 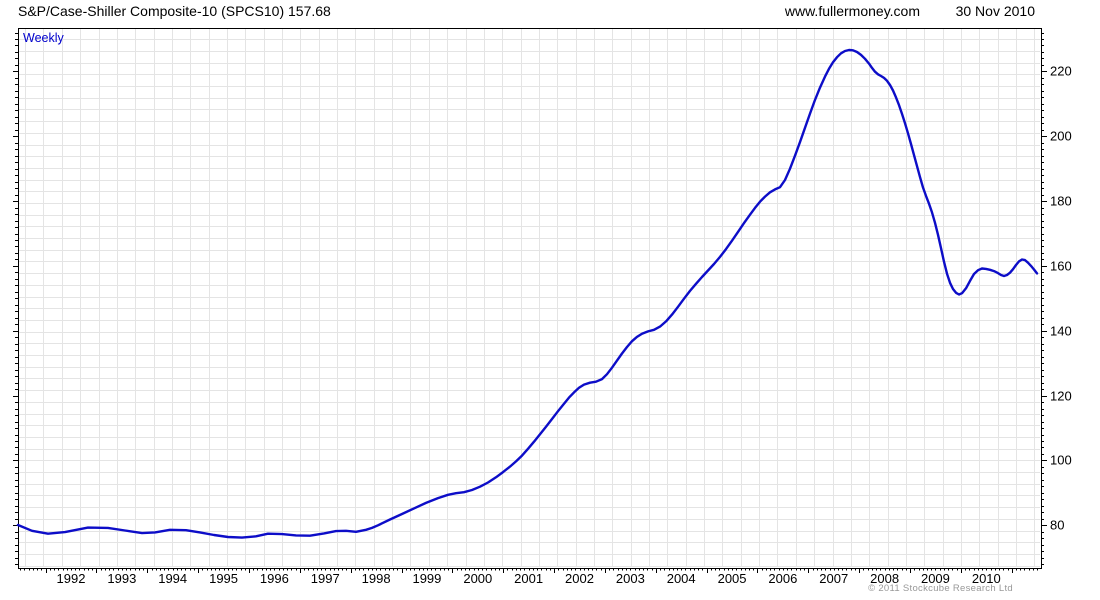 What do you see at coordinates (478, 578) in the screenshot?
I see `x-axis-year-label: 2000` at bounding box center [478, 578].